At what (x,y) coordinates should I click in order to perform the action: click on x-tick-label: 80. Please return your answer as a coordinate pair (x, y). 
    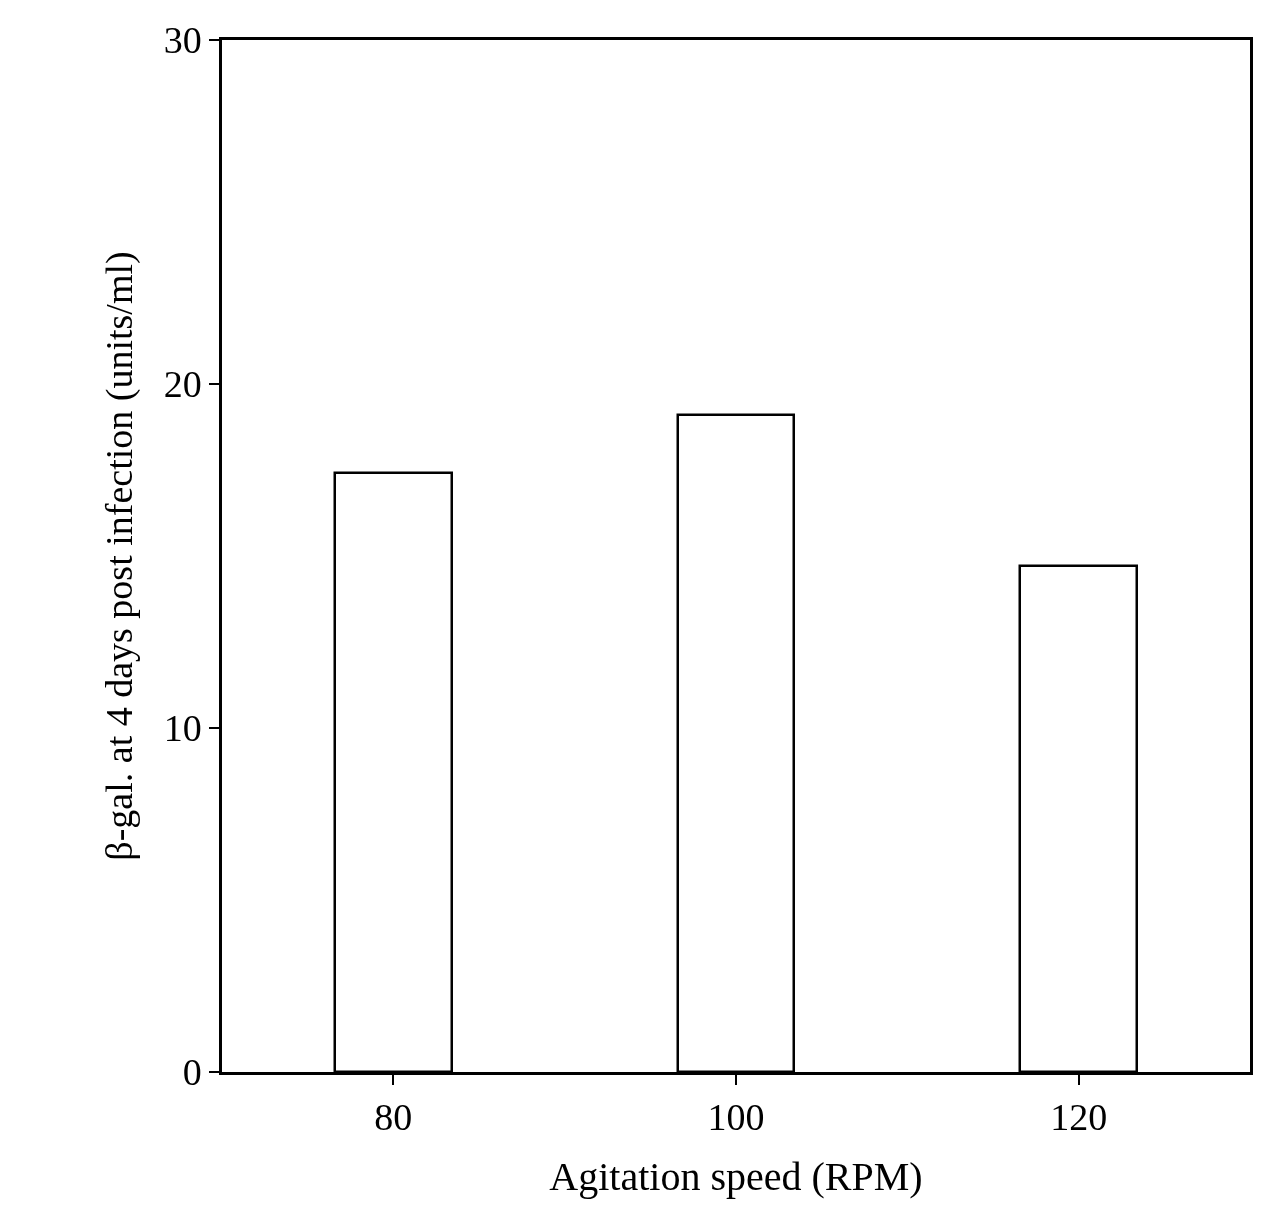
    Looking at the image, I should click on (393, 1117).